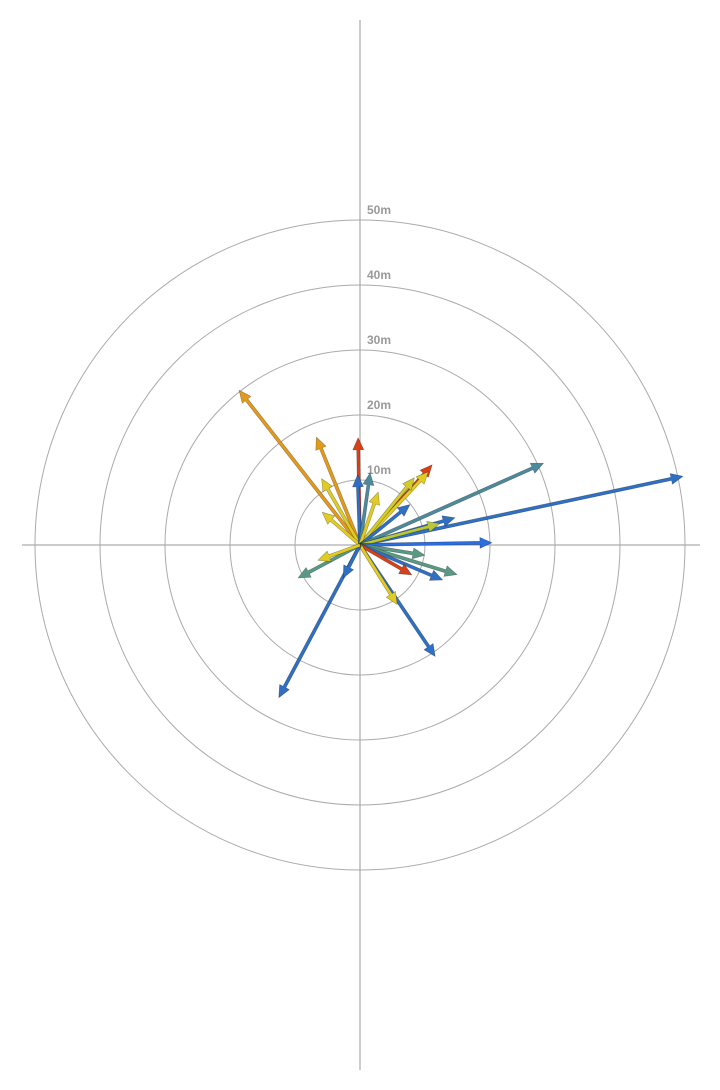 This screenshot has width=720, height=1090. What do you see at coordinates (379, 405) in the screenshot?
I see `r-tick-label: 20m` at bounding box center [379, 405].